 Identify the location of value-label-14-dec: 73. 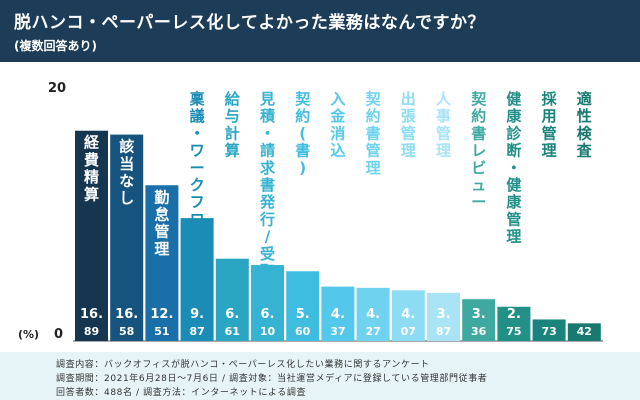
(548, 331).